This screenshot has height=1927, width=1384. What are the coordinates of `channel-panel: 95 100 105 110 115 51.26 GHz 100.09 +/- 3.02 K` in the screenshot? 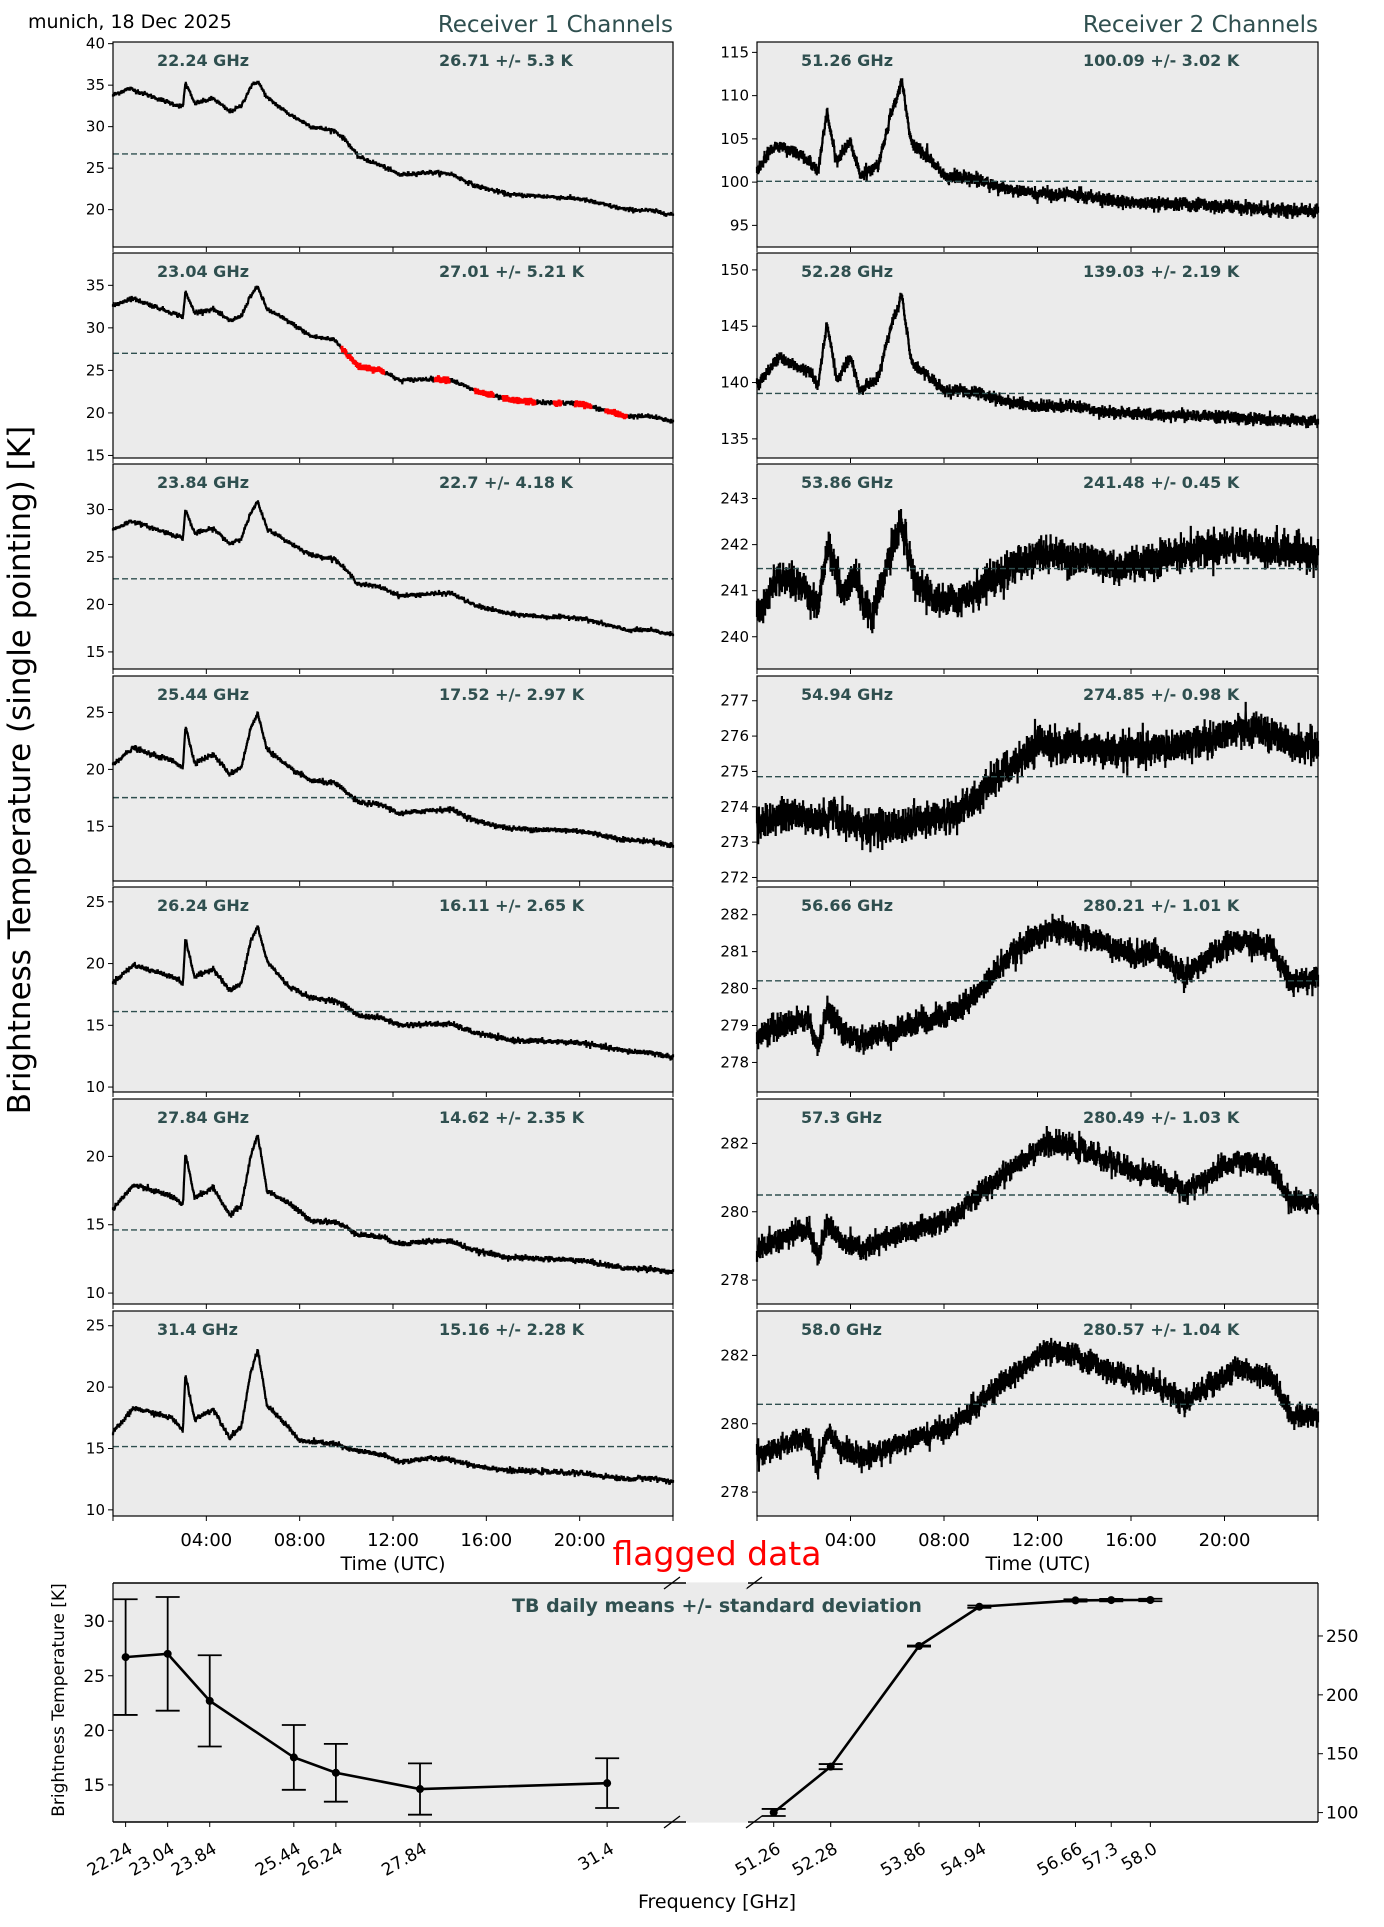 It's located at (1020, 146).